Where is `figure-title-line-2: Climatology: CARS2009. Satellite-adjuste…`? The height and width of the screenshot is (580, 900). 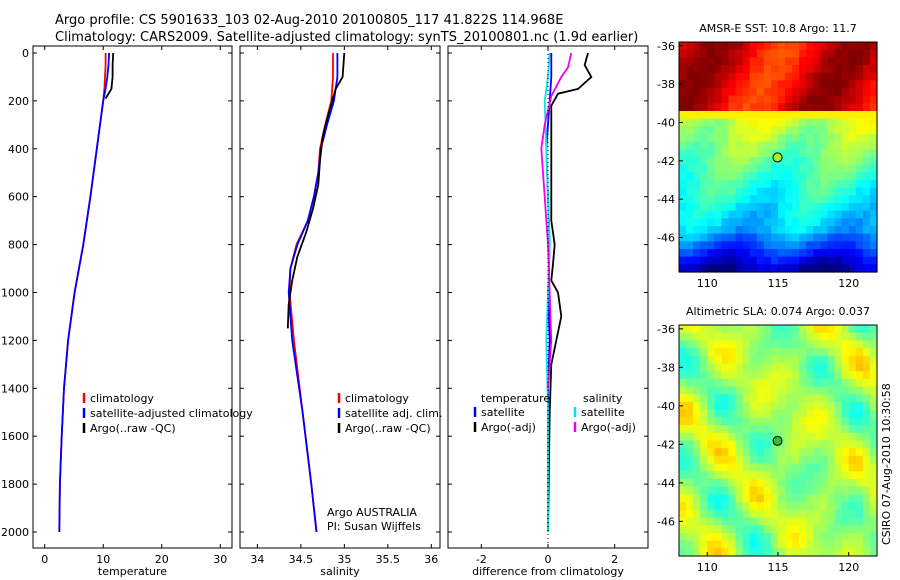 figure-title-line-2: Climatology: CARS2009. Satellite-adjuste… is located at coordinates (347, 37).